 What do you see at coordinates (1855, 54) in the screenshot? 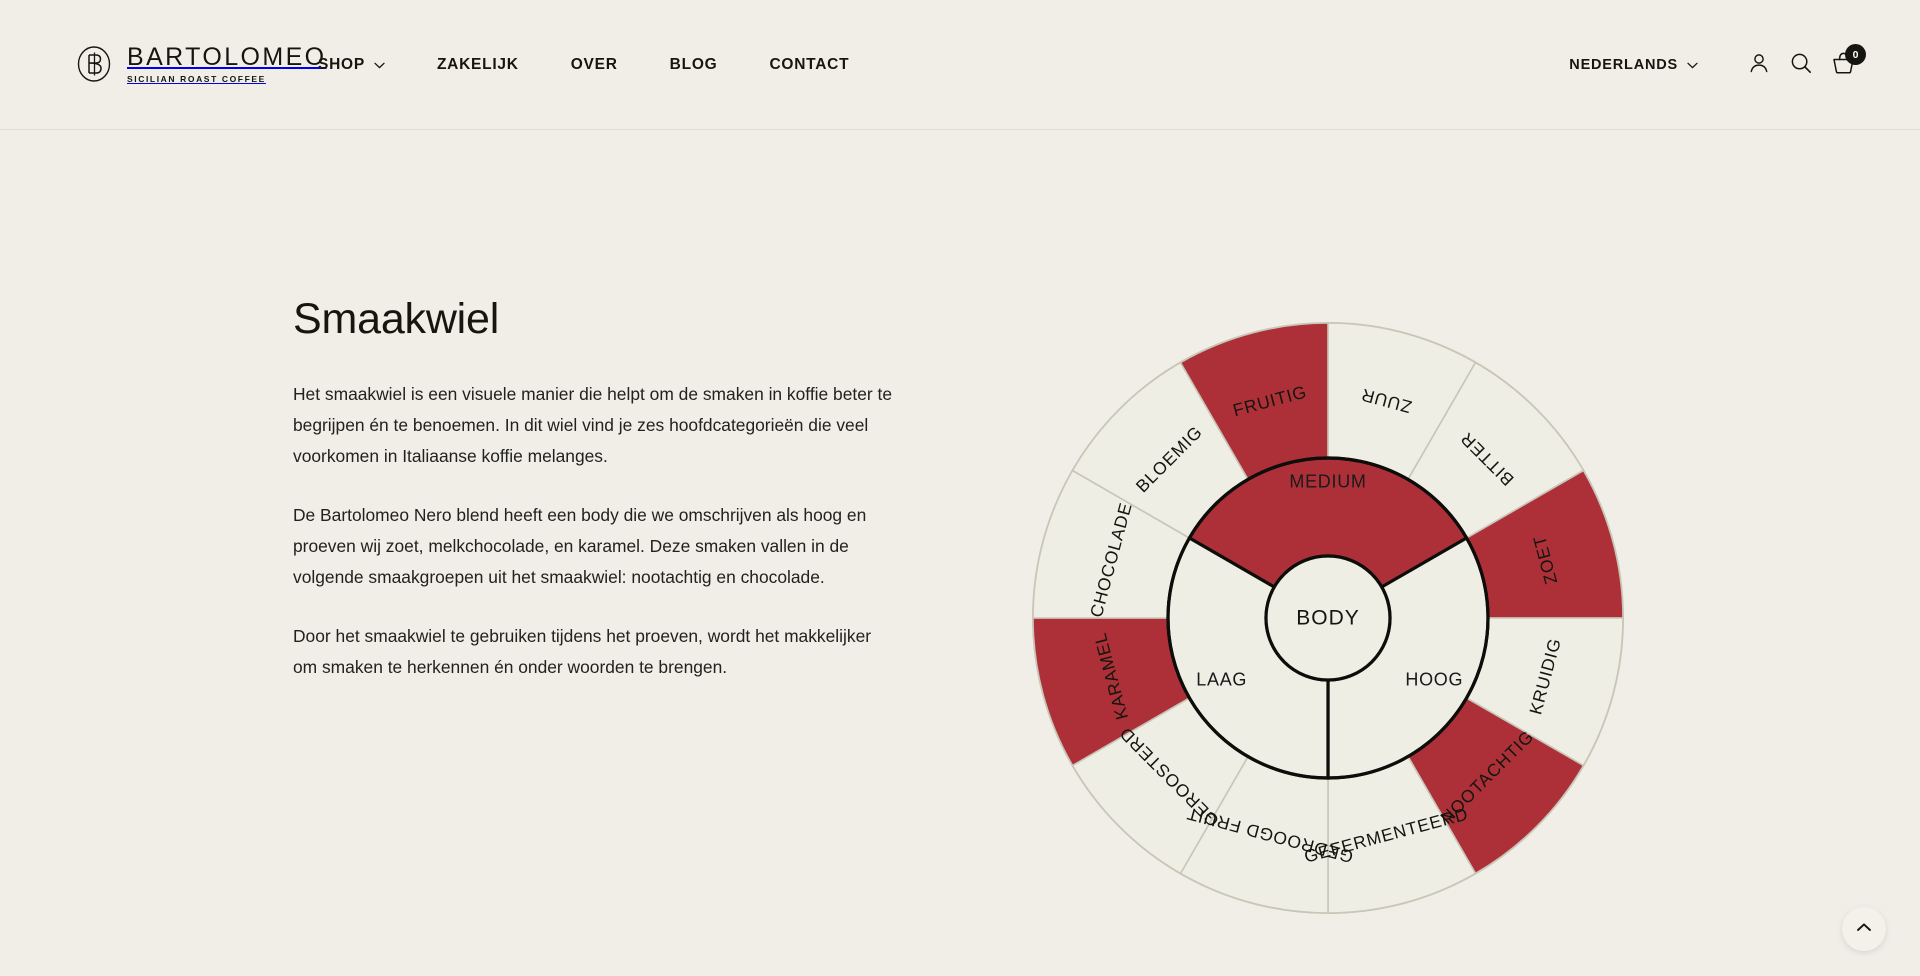
I see `cart-count-badge: 0` at bounding box center [1855, 54].